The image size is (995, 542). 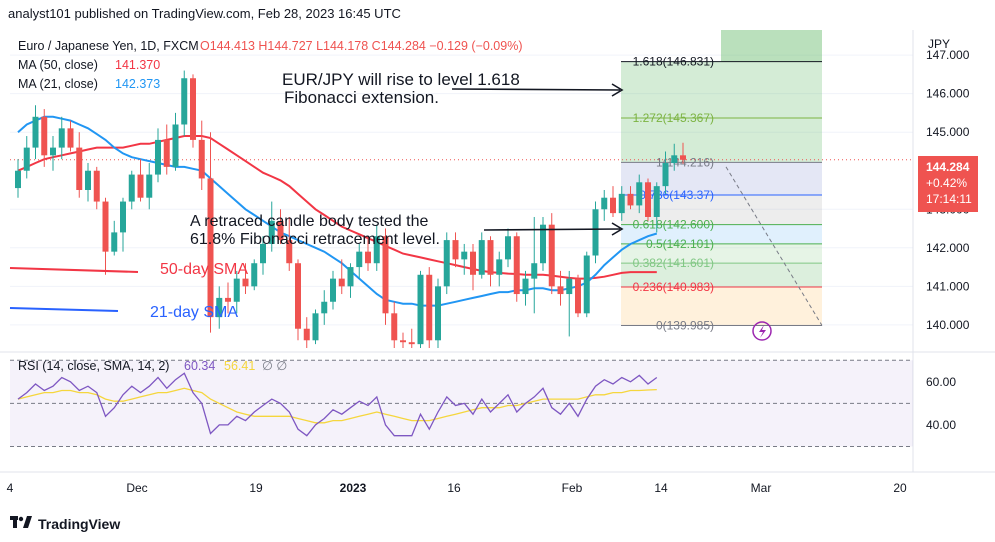 I want to click on last-price-tag: 144.284 +0.42% 17:14:11, so click(x=948, y=184).